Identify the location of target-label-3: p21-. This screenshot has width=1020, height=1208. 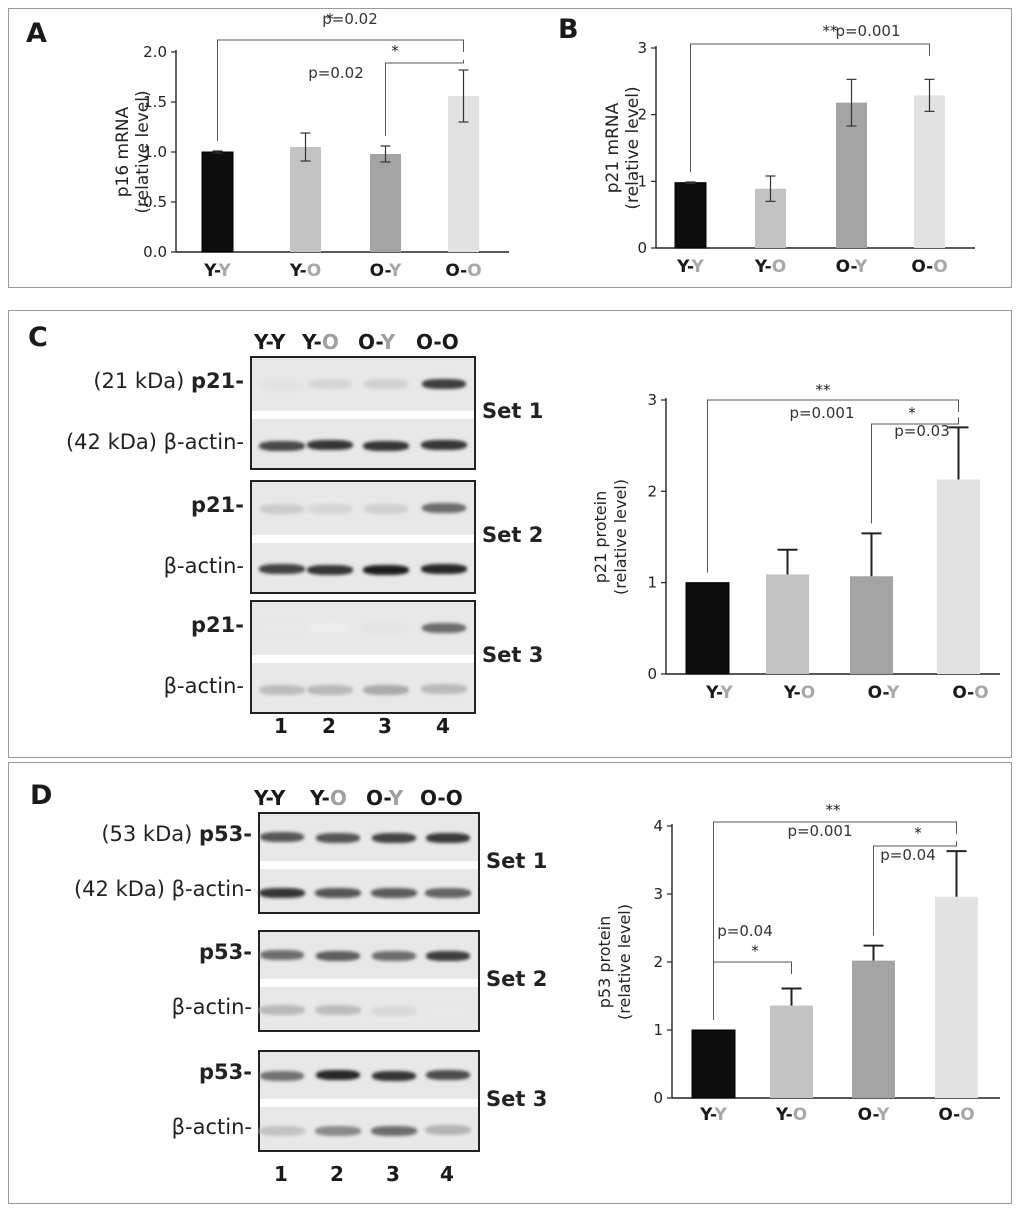
(217, 625).